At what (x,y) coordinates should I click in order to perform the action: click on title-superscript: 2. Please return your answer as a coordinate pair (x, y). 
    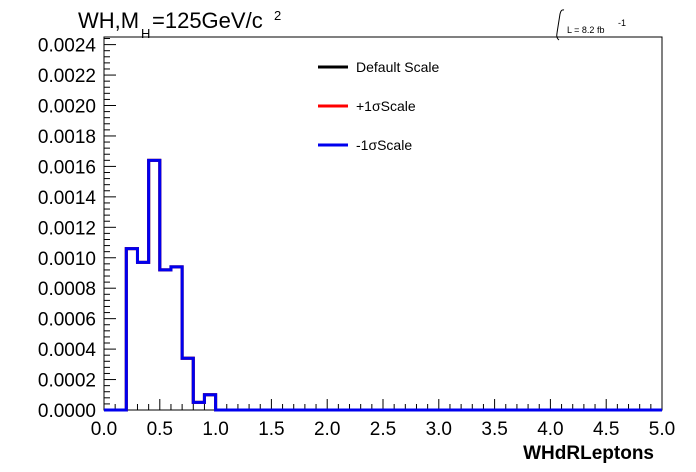
    Looking at the image, I should click on (277, 15).